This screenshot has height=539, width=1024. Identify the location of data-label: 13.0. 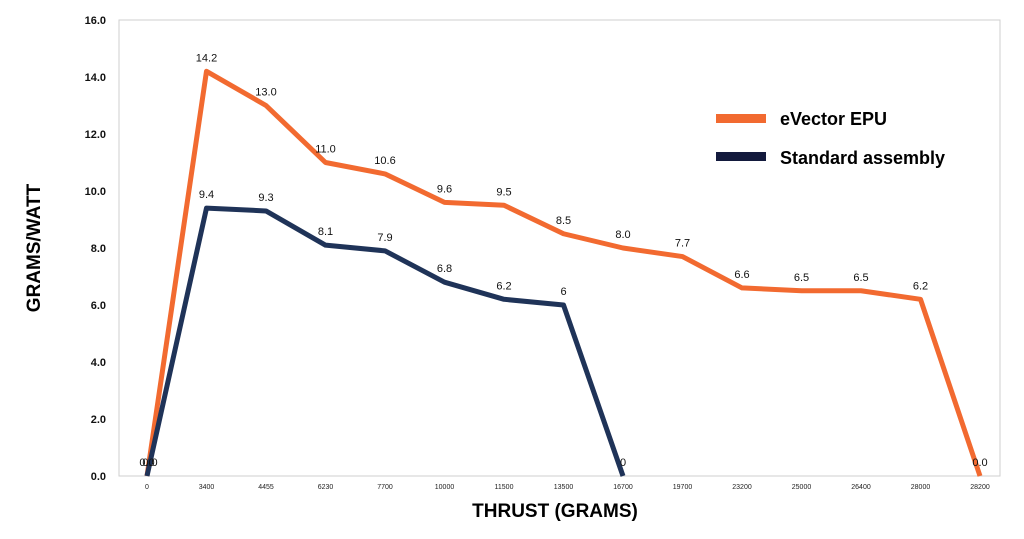
(265, 93).